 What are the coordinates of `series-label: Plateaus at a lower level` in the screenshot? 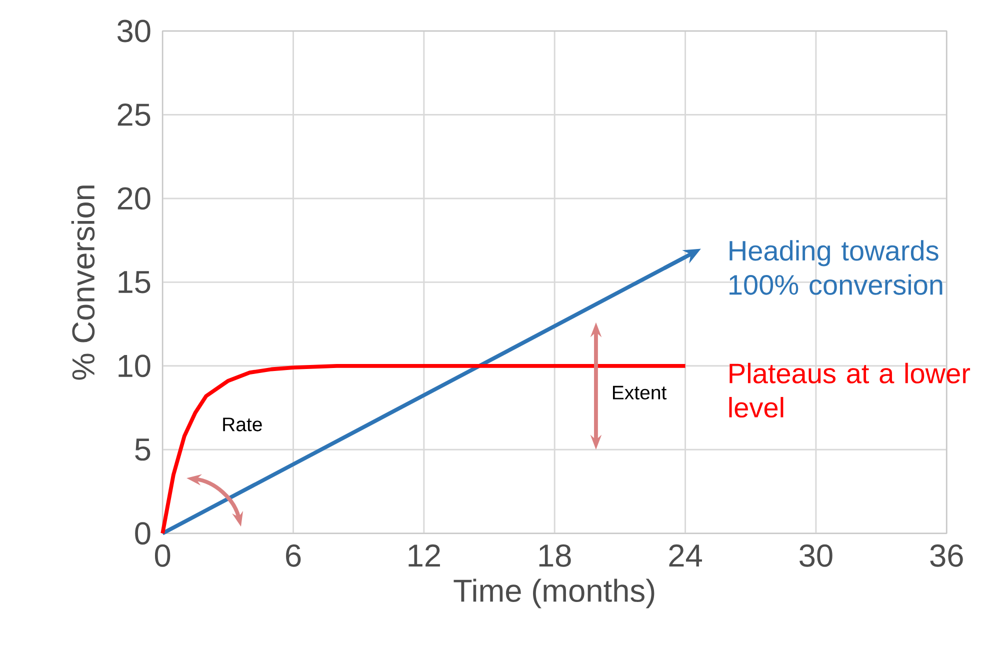 It's located at (849, 390).